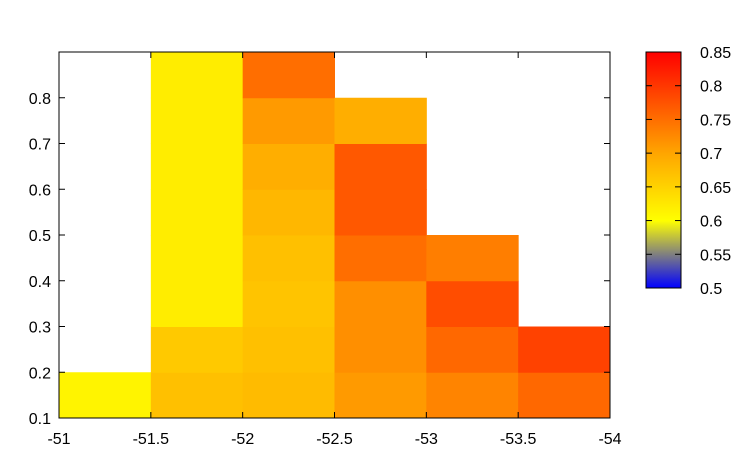 Image resolution: width=752 pixels, height=462 pixels. What do you see at coordinates (715, 171) in the screenshot?
I see `colorbar-tick-labels: 0.5 0.55 0.6 0.65 0.7 0.75 0.8 0.85` at bounding box center [715, 171].